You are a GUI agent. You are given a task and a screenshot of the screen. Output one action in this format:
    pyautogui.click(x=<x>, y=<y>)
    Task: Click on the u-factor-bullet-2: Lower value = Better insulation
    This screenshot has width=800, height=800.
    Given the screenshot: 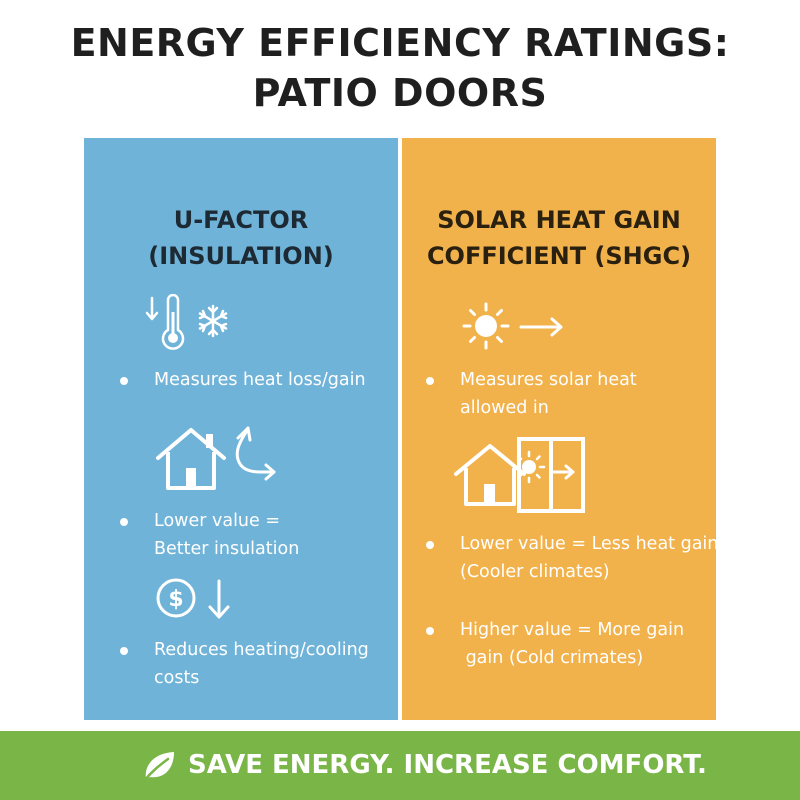 What is the action you would take?
    pyautogui.click(x=210, y=535)
    